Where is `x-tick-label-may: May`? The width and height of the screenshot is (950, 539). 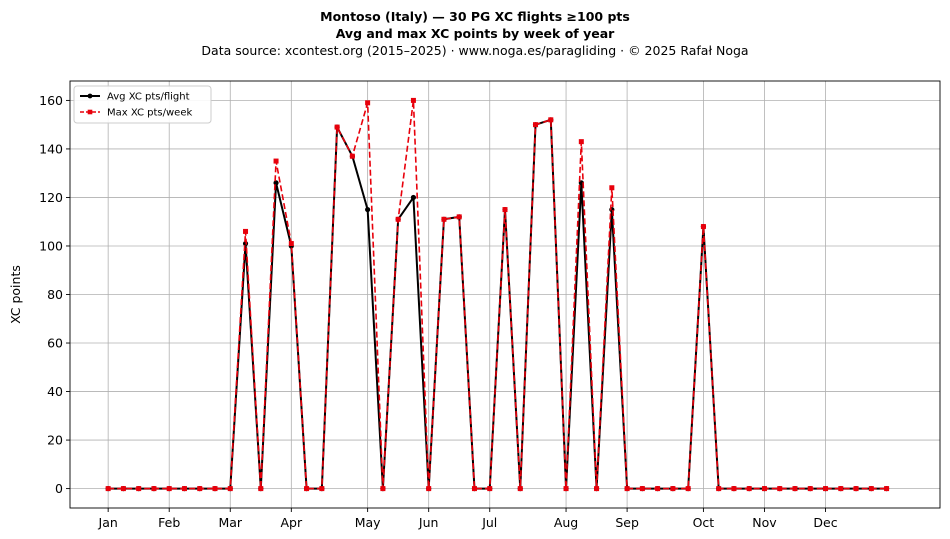 x-tick-label-may: May is located at coordinates (368, 522).